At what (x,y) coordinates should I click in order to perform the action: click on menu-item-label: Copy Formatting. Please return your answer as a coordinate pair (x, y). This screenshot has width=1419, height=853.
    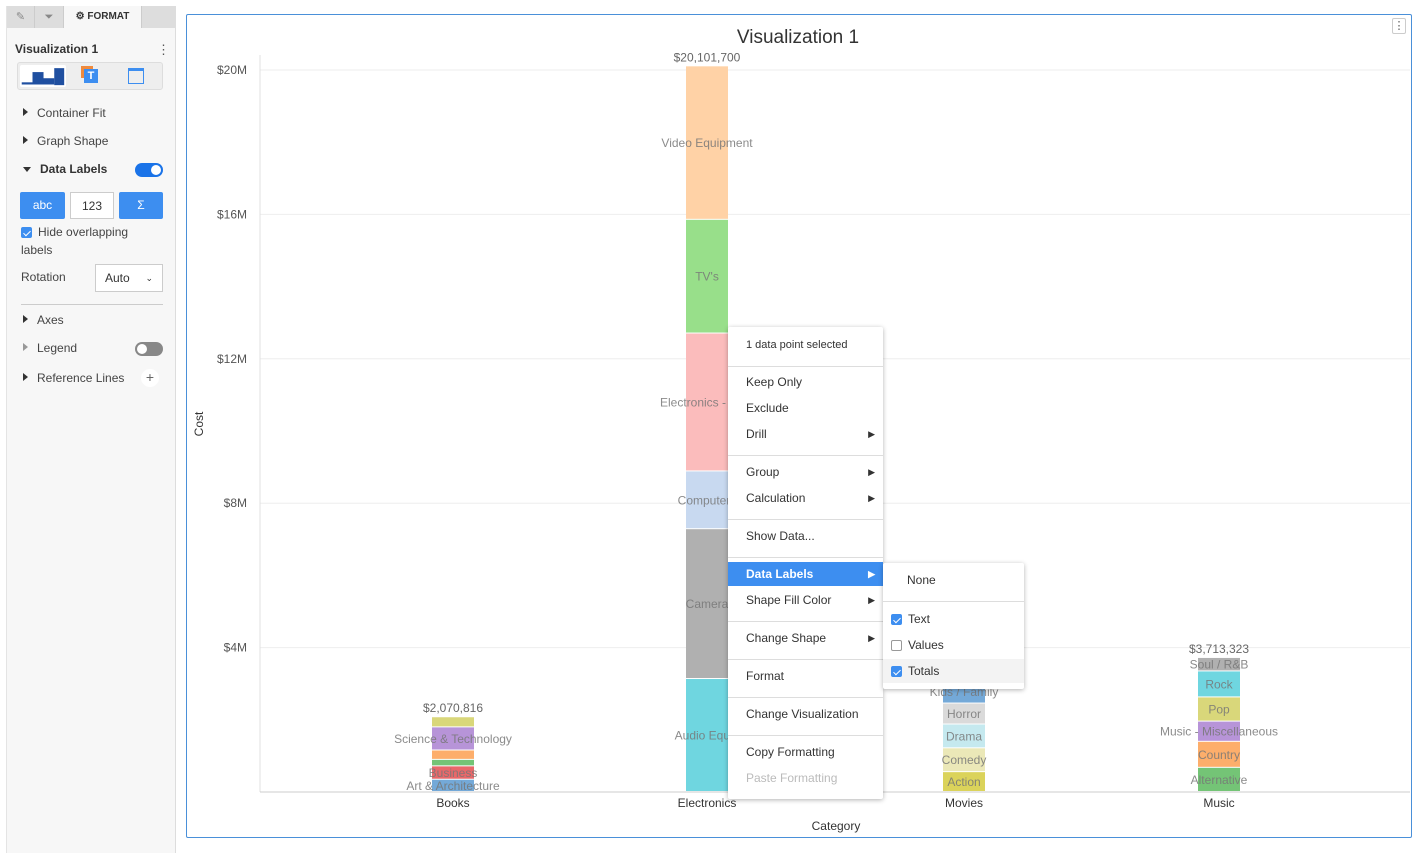
    Looking at the image, I should click on (790, 752).